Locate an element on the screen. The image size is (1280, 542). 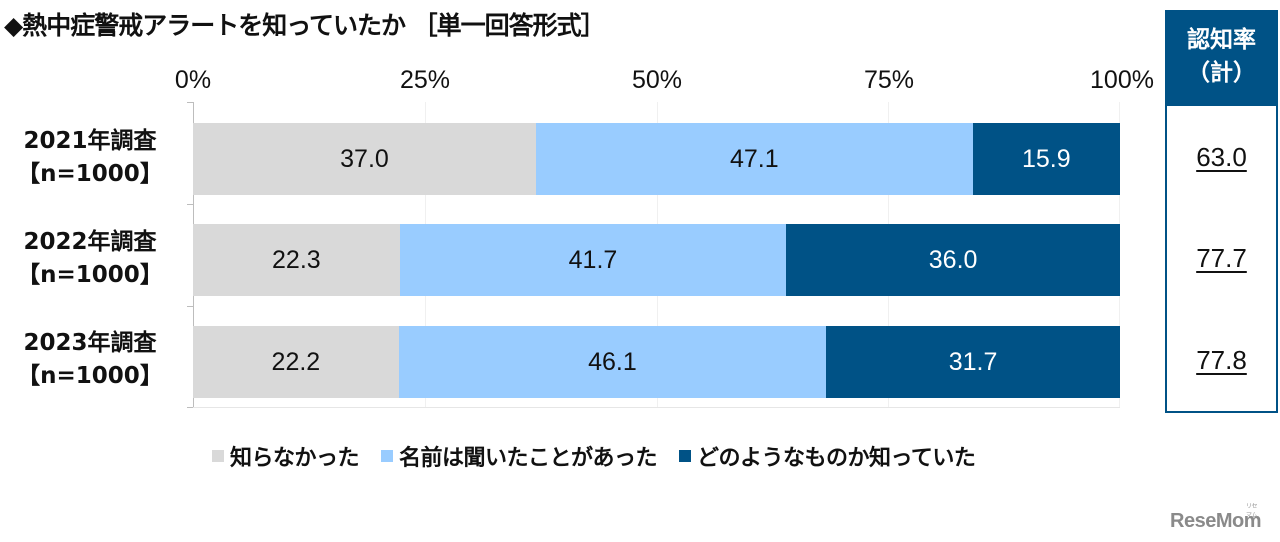
chart-title: ◆熱中症警戒アラートを知っていたか ［単一回答形式］ is located at coordinates (305, 25).